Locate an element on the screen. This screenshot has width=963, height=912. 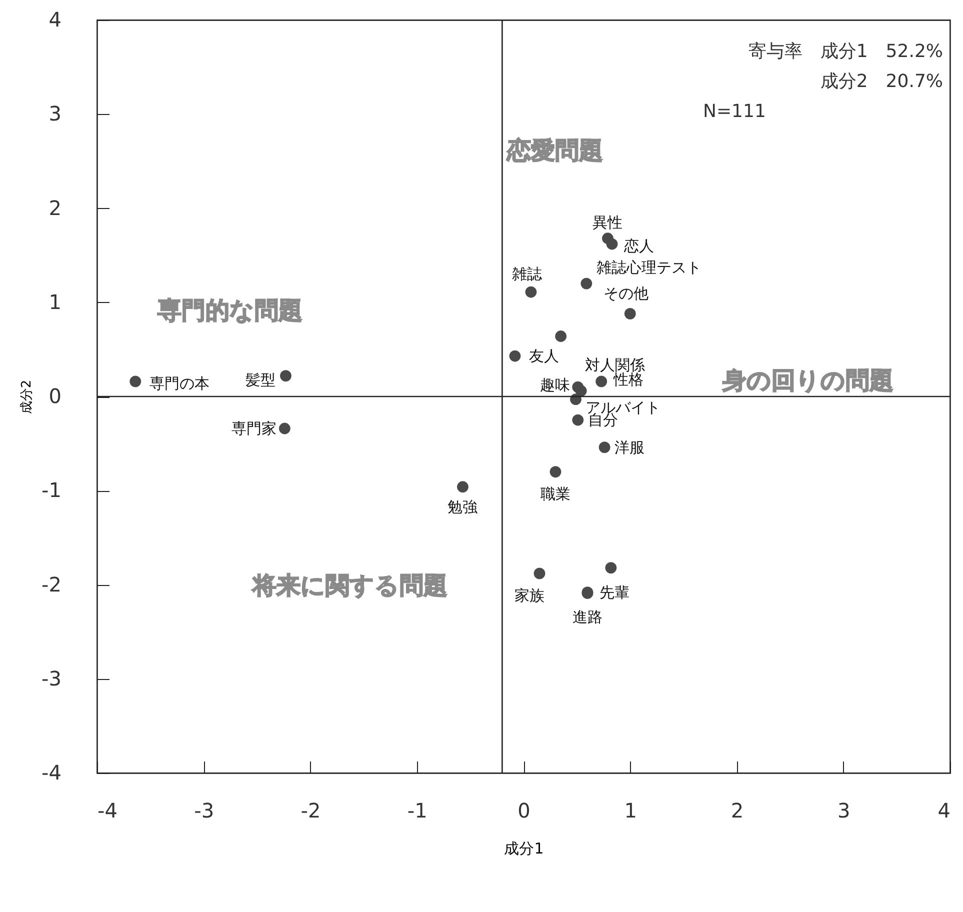
data-label: 趣味 is located at coordinates (555, 385).